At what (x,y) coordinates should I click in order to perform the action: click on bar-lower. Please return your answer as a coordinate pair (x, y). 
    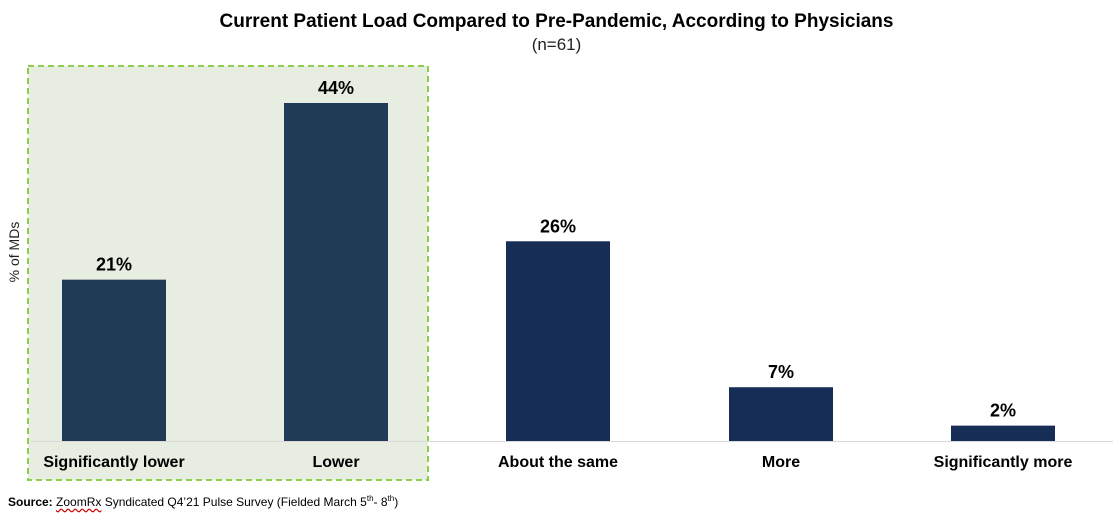
    Looking at the image, I should click on (336, 272).